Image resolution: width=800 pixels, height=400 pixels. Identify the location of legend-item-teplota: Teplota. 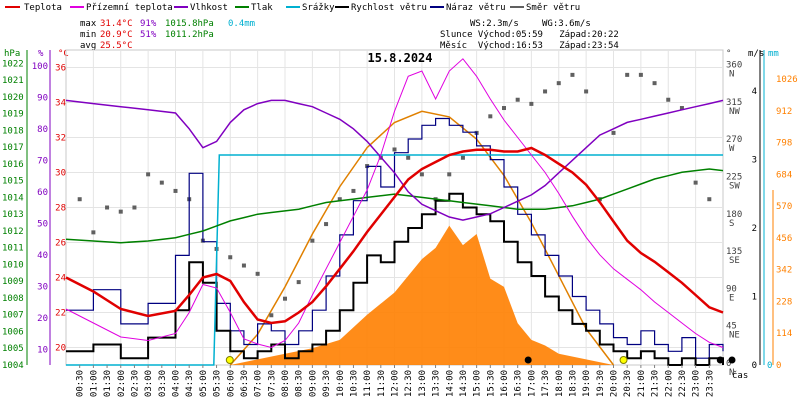
(33, 8).